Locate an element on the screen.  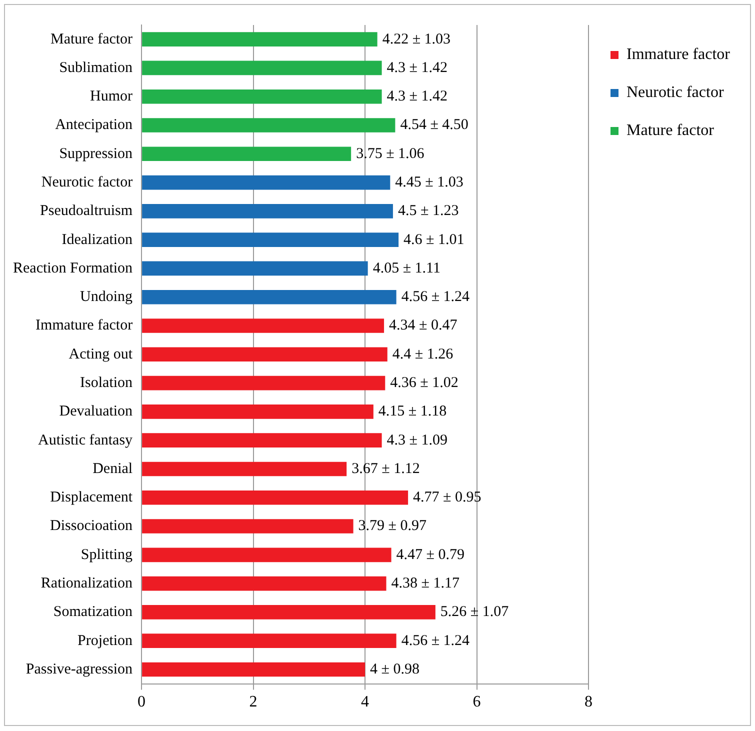
data-label: 4.05 ± 1.11 is located at coordinates (406, 268).